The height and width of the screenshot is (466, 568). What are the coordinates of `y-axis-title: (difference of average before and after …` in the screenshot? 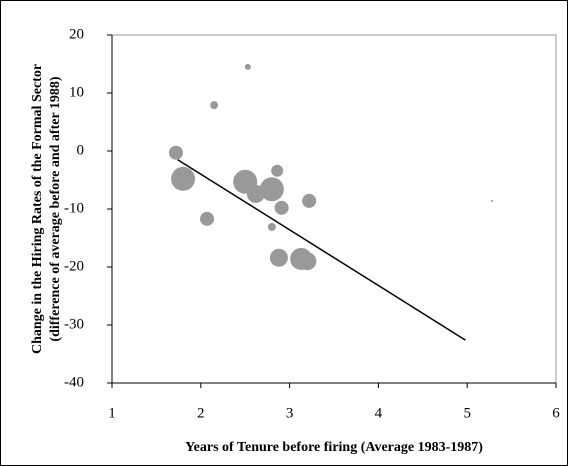 It's located at (55, 208).